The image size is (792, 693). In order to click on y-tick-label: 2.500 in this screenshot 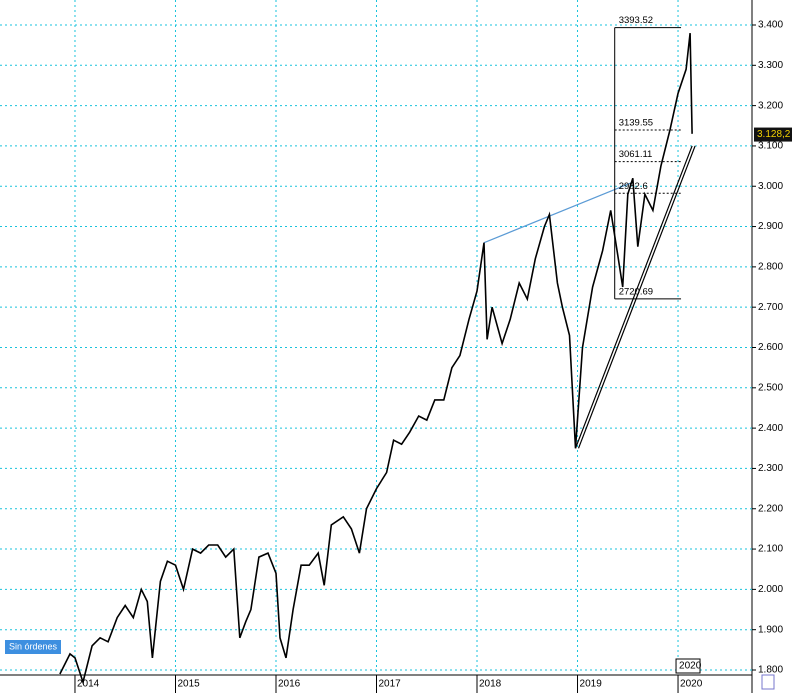, I will do `click(770, 387)`.